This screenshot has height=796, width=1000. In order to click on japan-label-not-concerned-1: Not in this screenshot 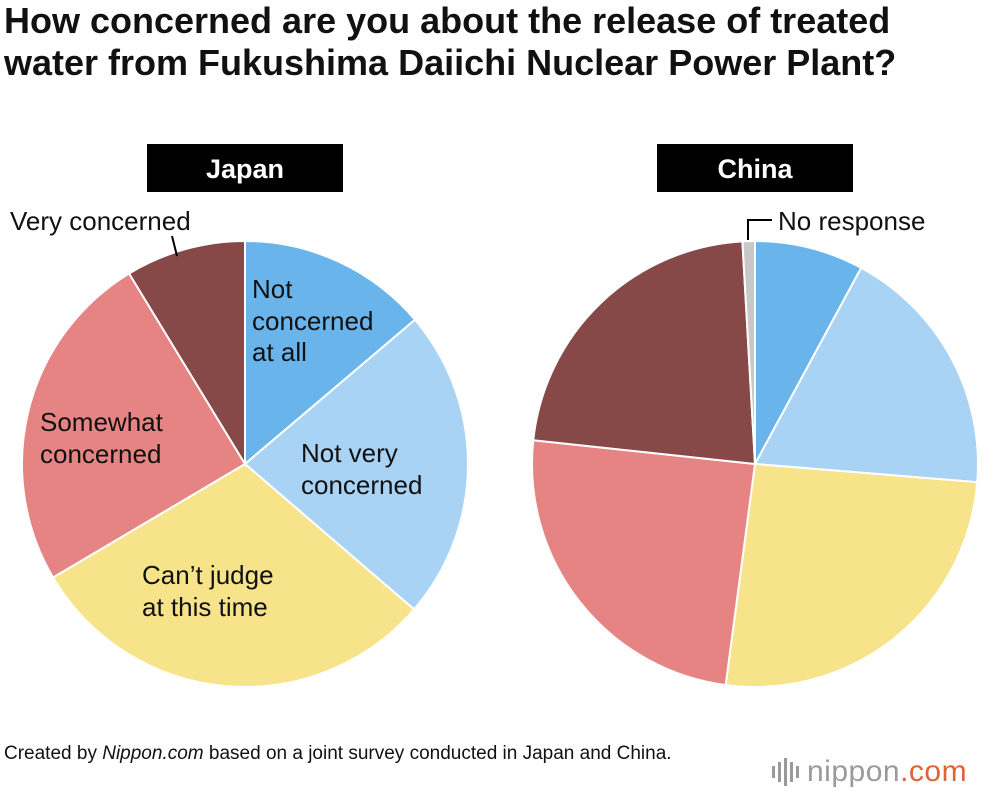, I will do `click(272, 289)`.